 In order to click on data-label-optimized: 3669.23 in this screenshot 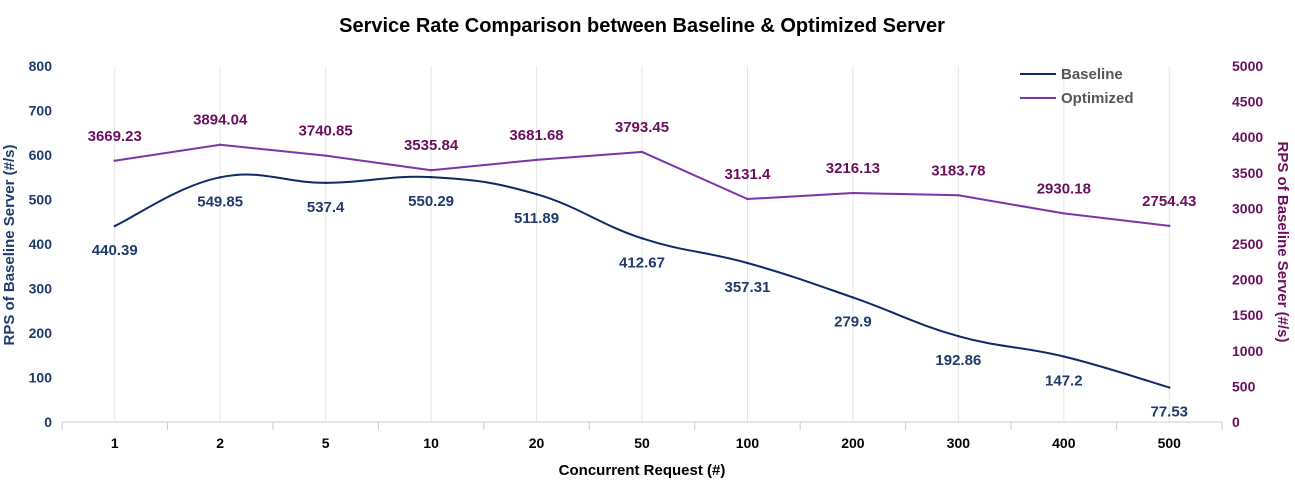, I will do `click(115, 136)`.